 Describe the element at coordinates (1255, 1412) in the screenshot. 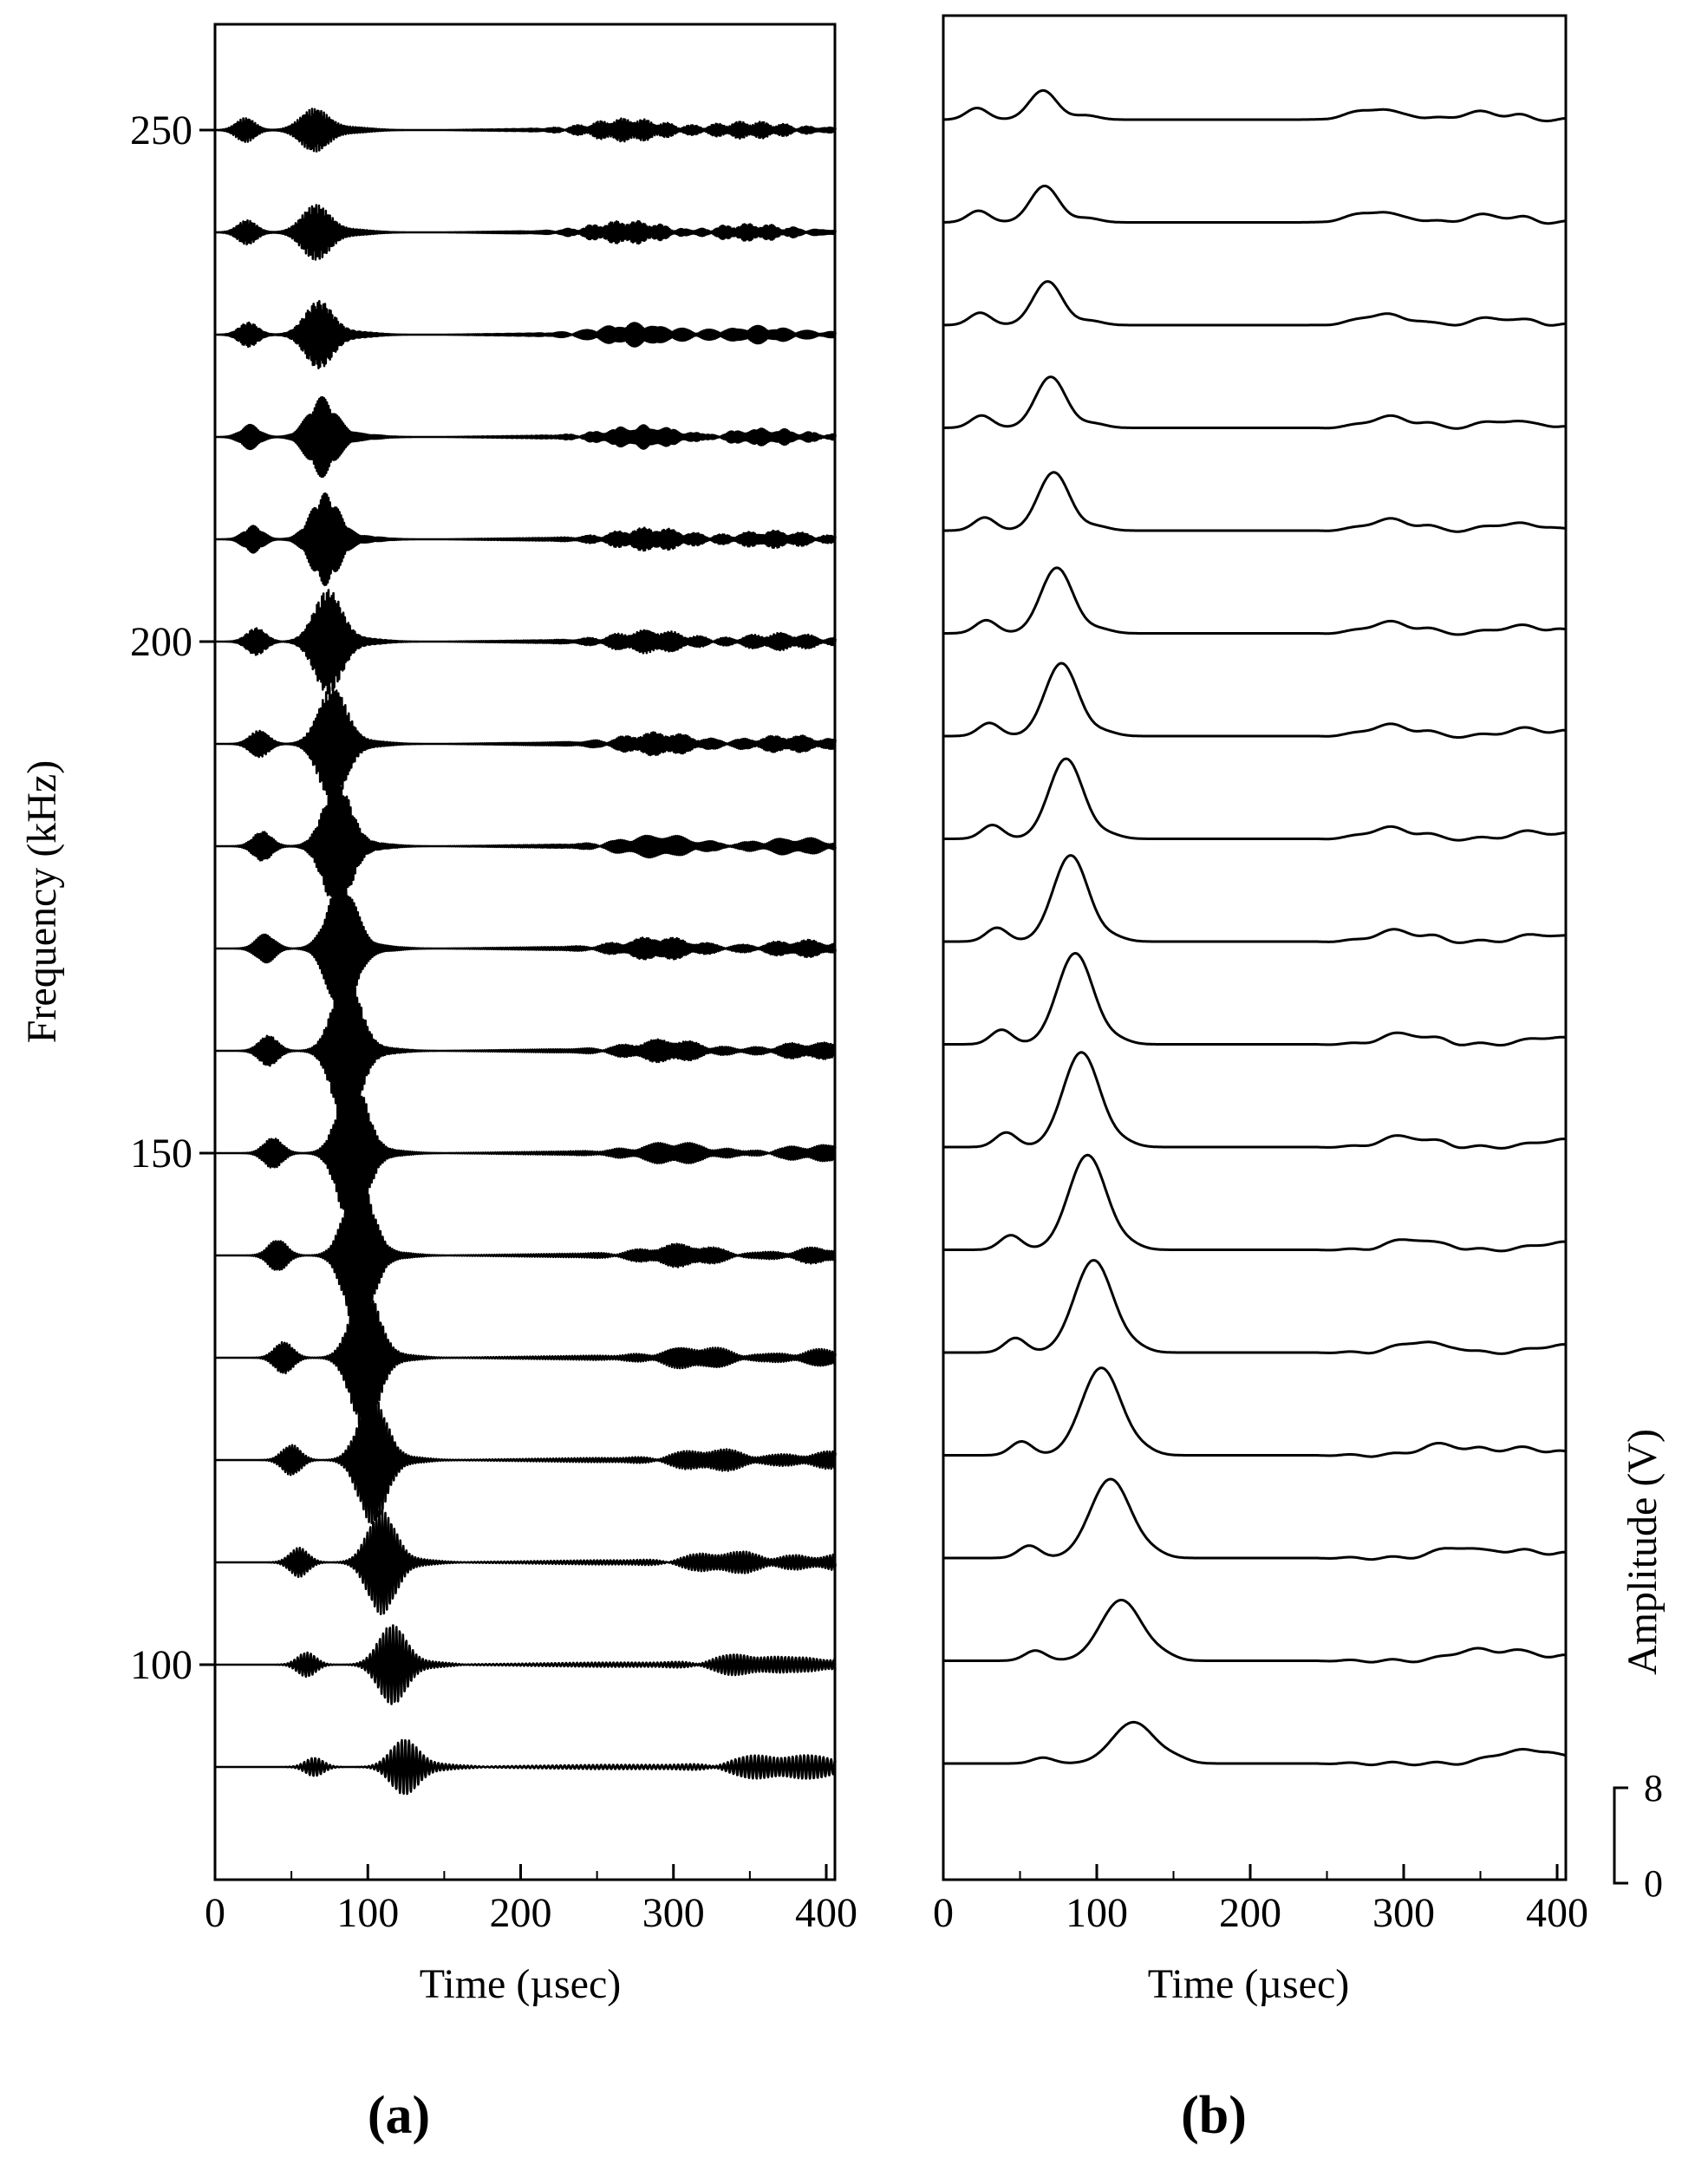

I see `panel-b-trace-120khz` at that location.